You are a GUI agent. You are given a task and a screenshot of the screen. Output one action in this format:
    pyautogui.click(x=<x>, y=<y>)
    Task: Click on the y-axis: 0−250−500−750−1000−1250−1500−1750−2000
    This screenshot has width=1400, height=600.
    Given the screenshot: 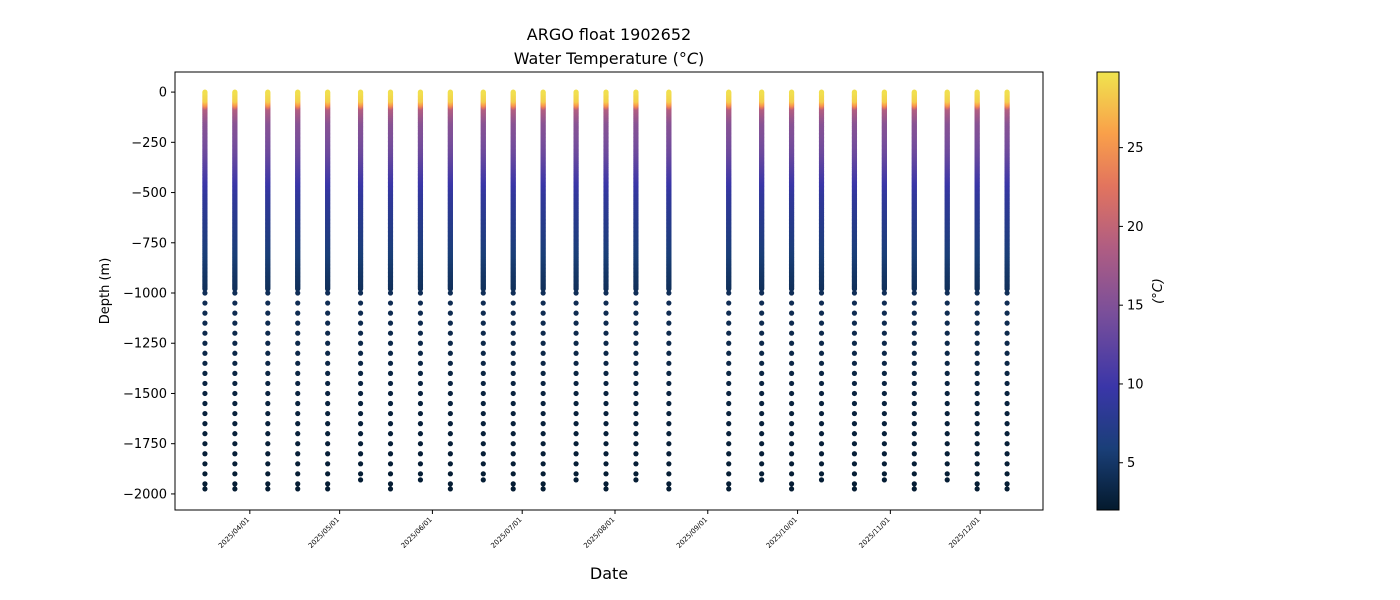 What is the action you would take?
    pyautogui.click(x=149, y=294)
    